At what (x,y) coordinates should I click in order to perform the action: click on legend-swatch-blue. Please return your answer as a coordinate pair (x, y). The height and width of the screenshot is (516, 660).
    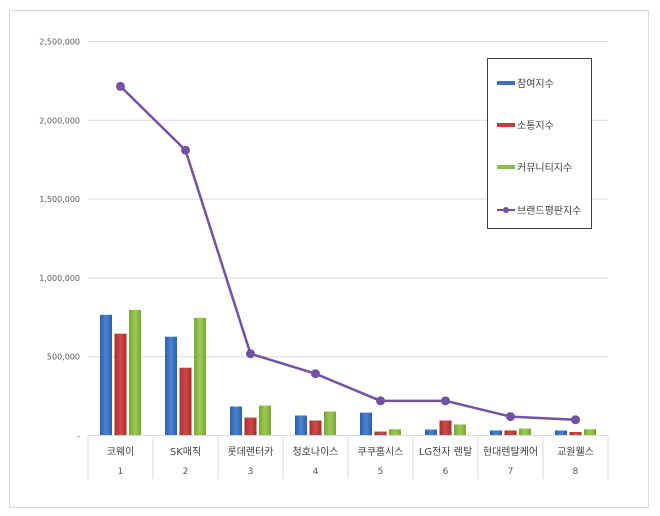
    Looking at the image, I should click on (506, 82).